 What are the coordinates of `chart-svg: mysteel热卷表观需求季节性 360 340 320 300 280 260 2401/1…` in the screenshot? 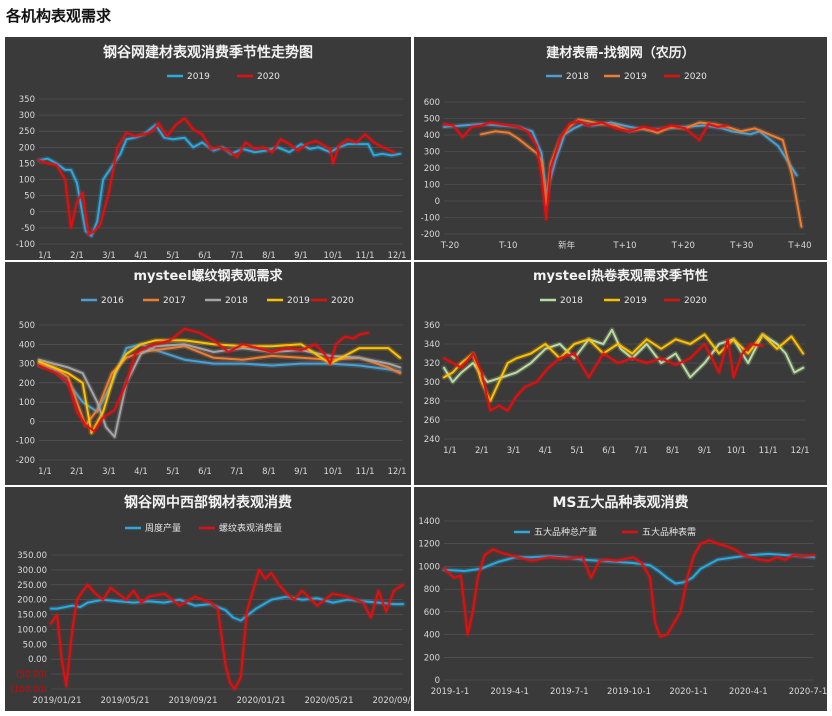 It's located at (617, 362).